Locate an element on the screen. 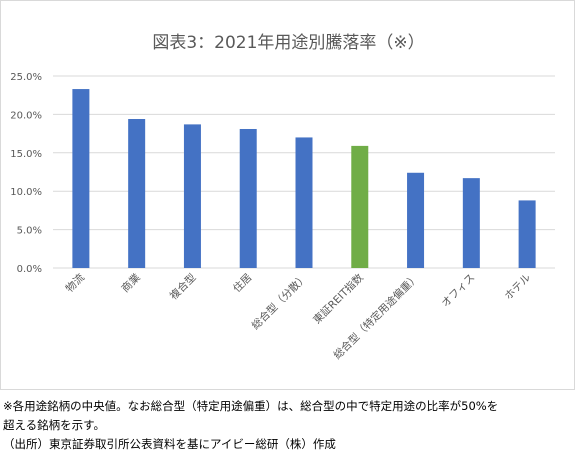 The image size is (577, 463). x-tick-label: 住居 is located at coordinates (242, 283).